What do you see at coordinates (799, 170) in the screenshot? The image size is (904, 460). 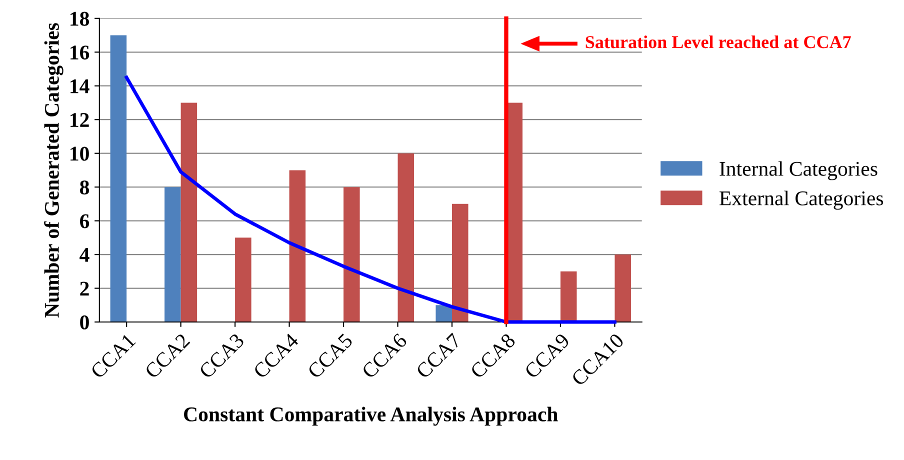 I see `legend-label: Internal Categories` at bounding box center [799, 170].